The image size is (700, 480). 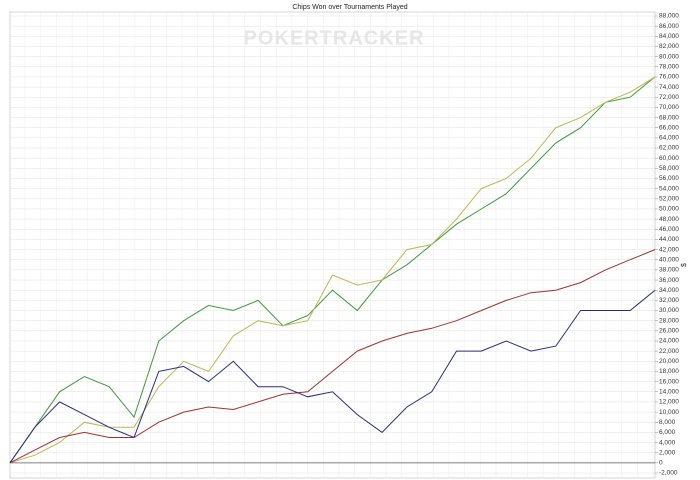 What do you see at coordinates (684, 265) in the screenshot?
I see `y-axis-label: $` at bounding box center [684, 265].